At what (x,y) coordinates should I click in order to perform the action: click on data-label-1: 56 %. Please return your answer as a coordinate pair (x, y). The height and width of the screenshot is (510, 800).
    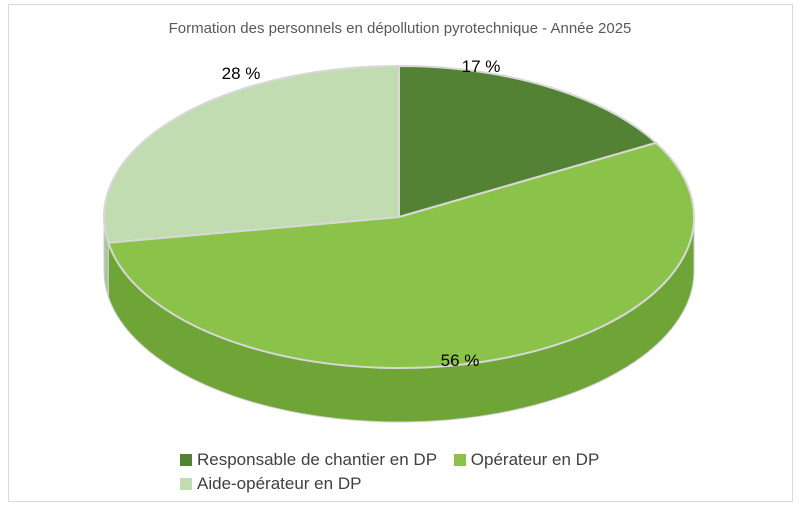
    Looking at the image, I should click on (460, 360).